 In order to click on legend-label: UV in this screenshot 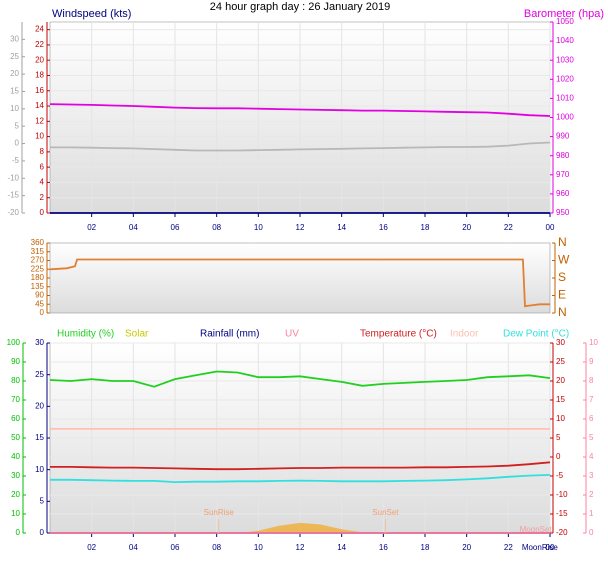, I will do `click(292, 334)`.